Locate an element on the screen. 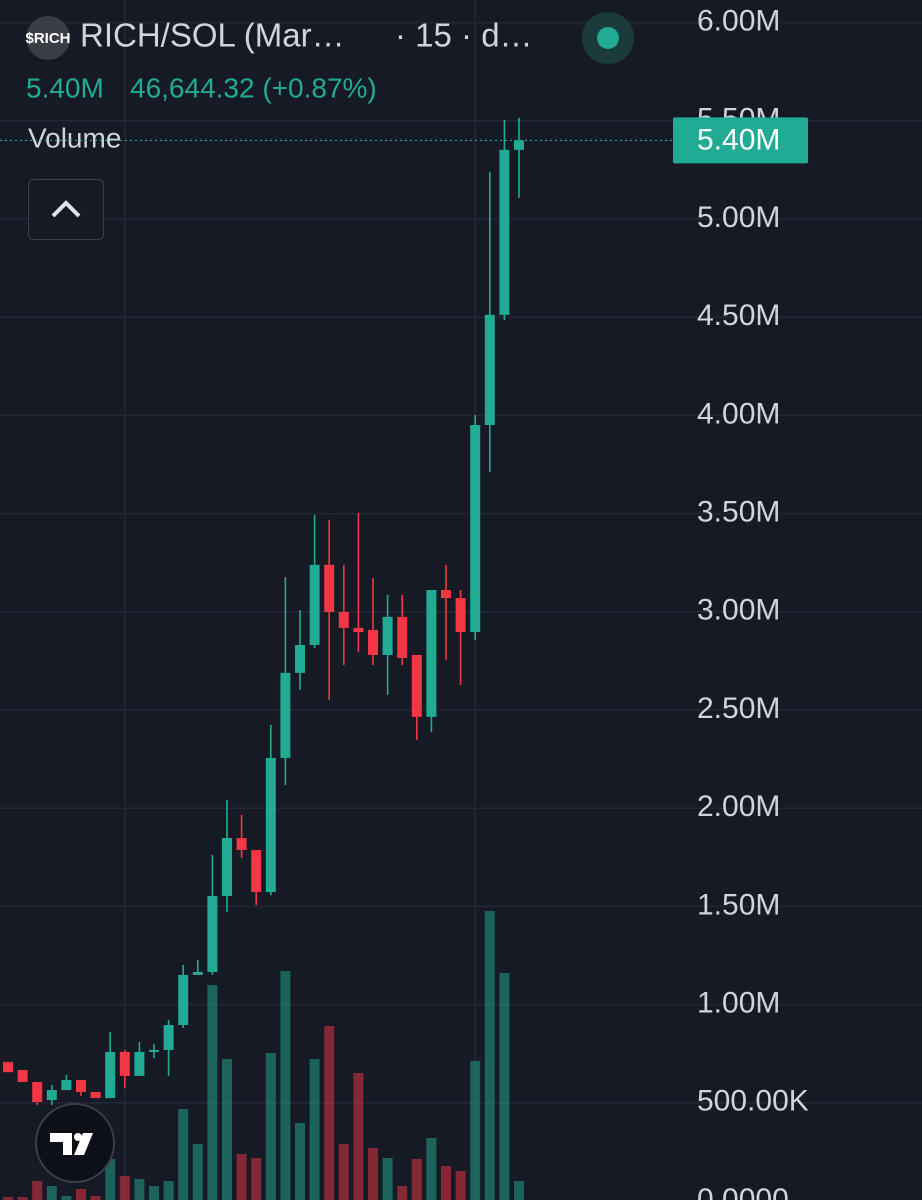 The width and height of the screenshot is (922, 1200). y-tick-label: 3.00M is located at coordinates (738, 610).